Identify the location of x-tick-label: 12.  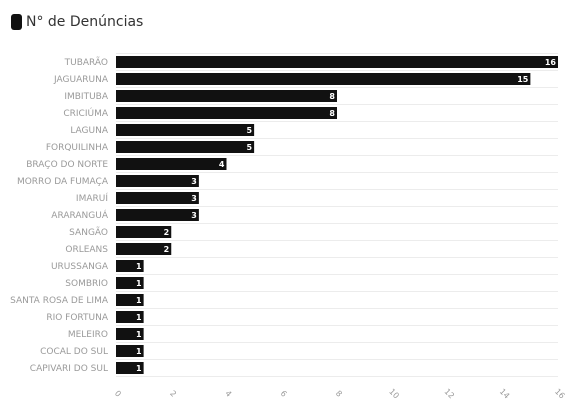
(449, 393).